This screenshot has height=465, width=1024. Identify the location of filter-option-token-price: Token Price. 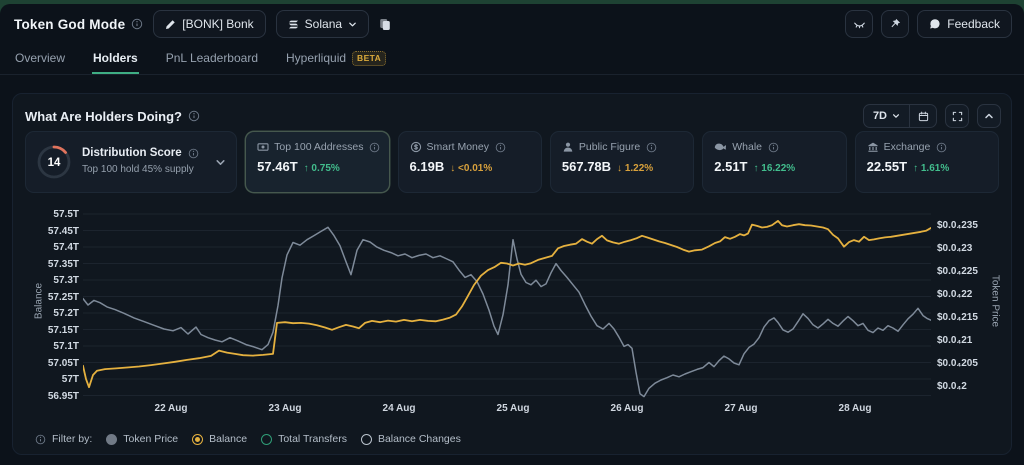
(142, 439).